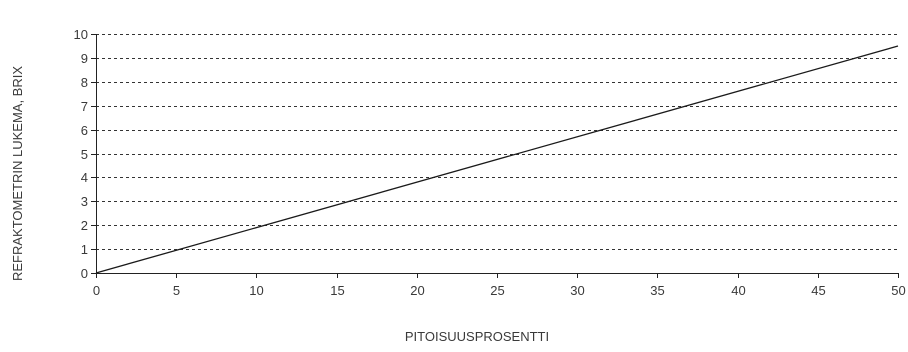  I want to click on x-tick-label-10: 10, so click(256, 290).